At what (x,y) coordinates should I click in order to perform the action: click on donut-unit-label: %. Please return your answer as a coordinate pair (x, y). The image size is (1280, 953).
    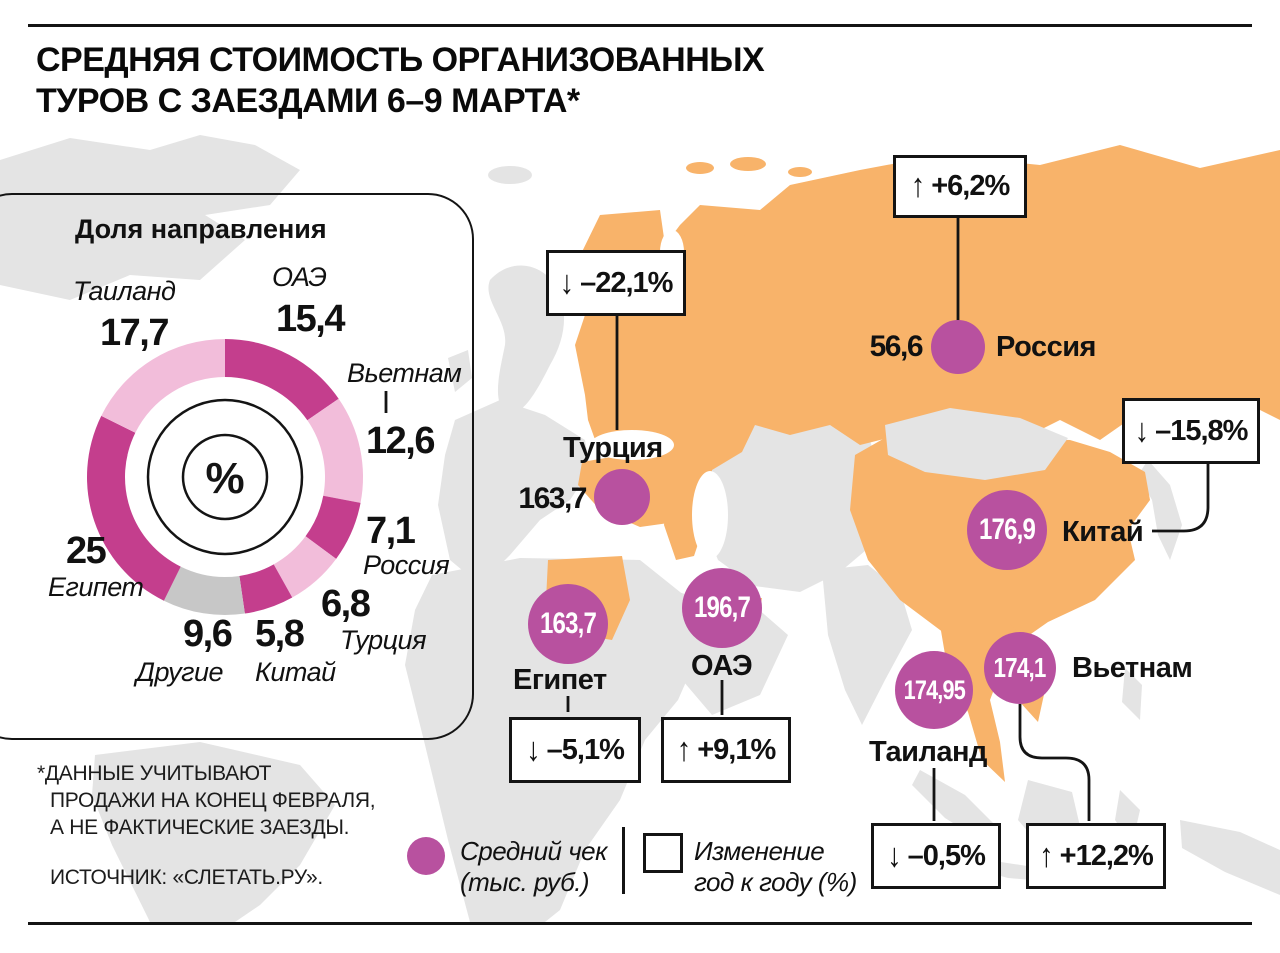
    Looking at the image, I should click on (224, 478).